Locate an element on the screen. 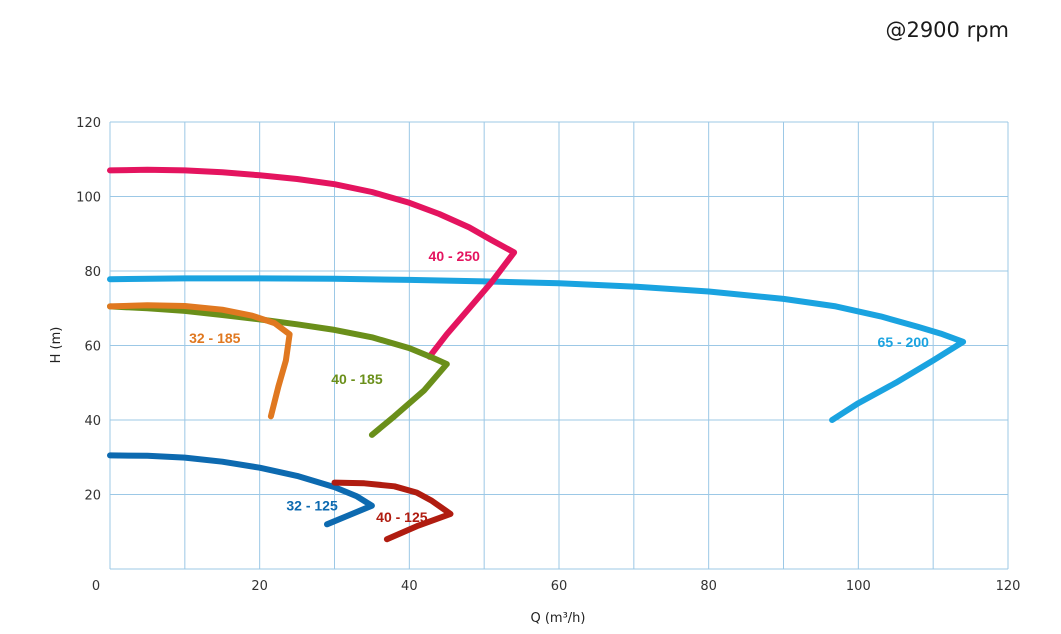 The width and height of the screenshot is (1061, 634). x-tick-label: 0 is located at coordinates (96, 586).